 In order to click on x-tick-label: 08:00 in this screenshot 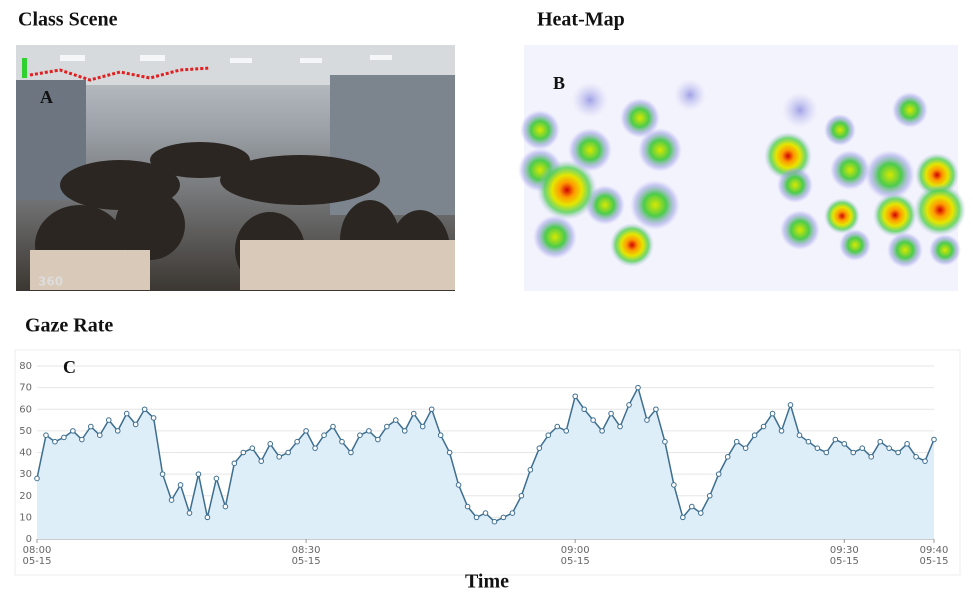, I will do `click(37, 550)`.